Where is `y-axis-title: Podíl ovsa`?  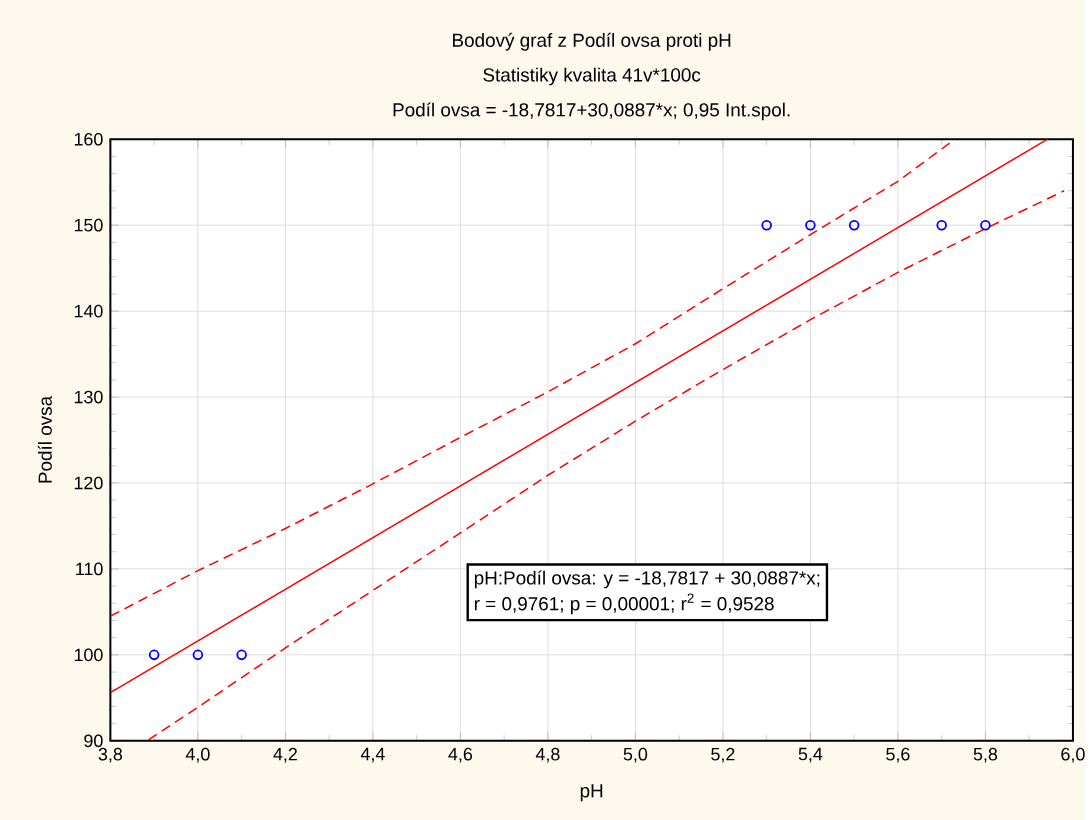
y-axis-title: Podíl ovsa is located at coordinates (44, 439).